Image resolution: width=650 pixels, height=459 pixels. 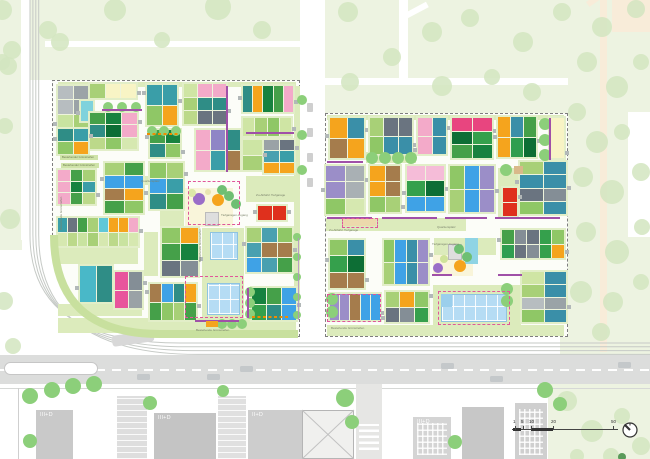 What do you see at coordinates (25, 120) in the screenshot?
I see `white-road-area` at bounding box center [25, 120].